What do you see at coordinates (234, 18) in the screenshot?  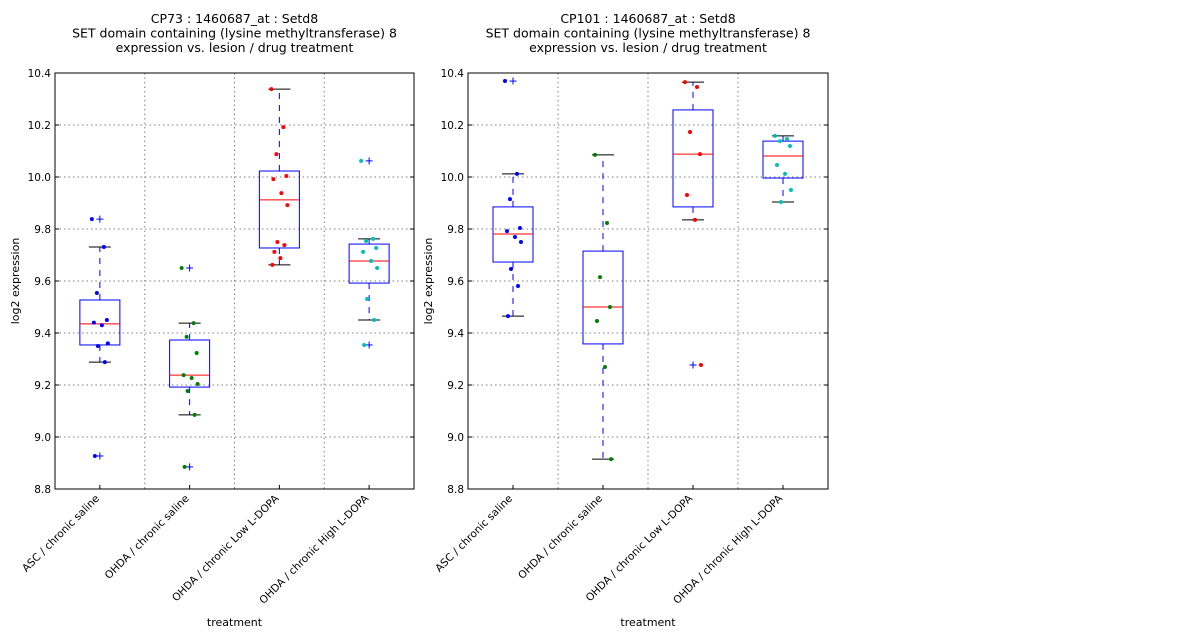 I see `chart-title-line-1: CP73 : 1460687_at : Setd8` at bounding box center [234, 18].